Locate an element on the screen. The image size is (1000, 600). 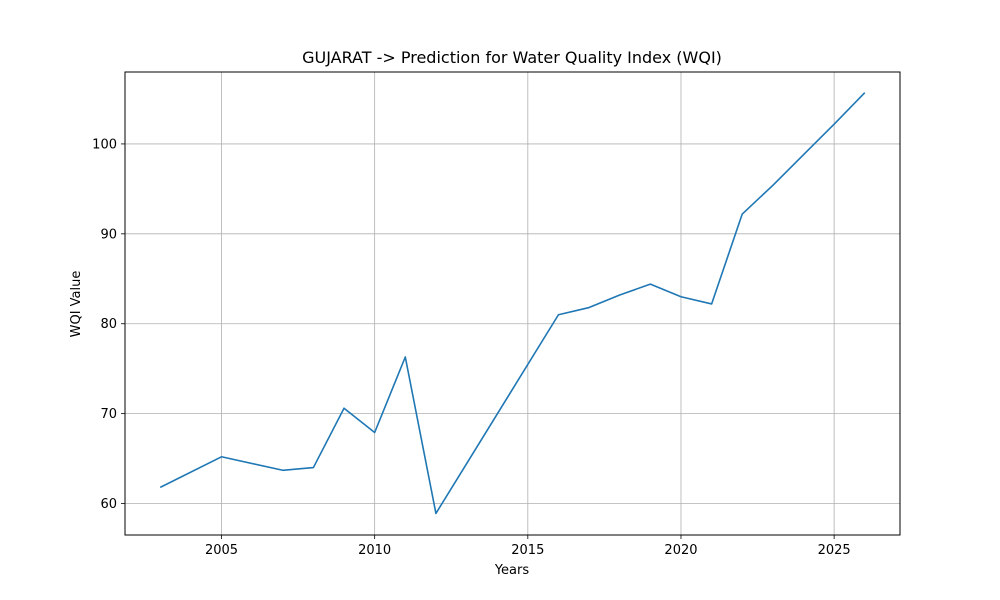
x-tick-label: 2005 is located at coordinates (221, 550).